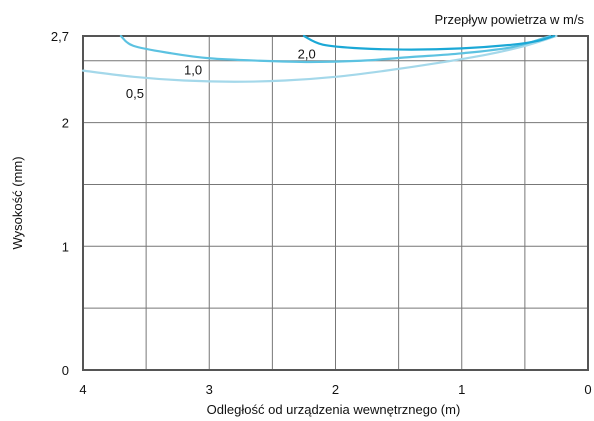  What do you see at coordinates (60, 203) in the screenshot?
I see `y-tick-labels: 0 1 2 2,7` at bounding box center [60, 203].